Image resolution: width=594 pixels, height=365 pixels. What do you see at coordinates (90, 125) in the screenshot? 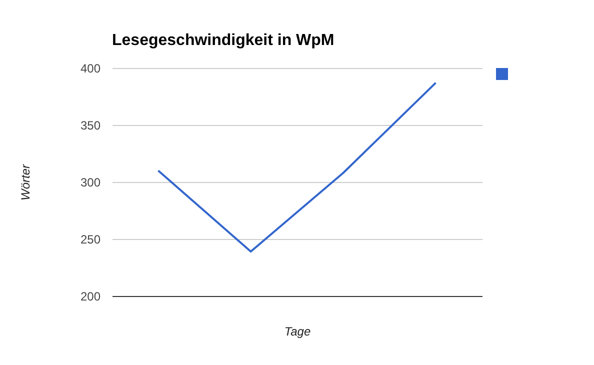
I see `y-tick-label: 350` at bounding box center [90, 125].